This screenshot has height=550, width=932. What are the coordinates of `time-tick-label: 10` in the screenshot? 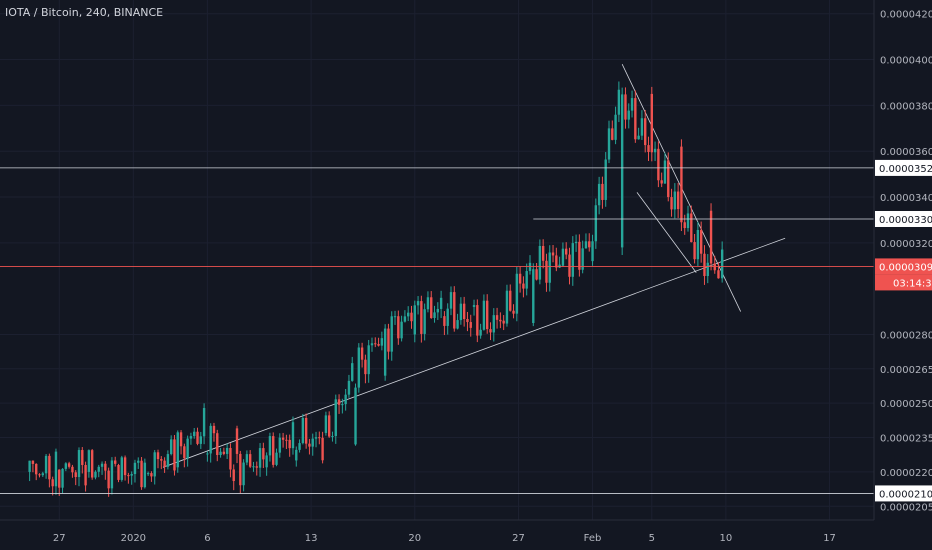 It's located at (725, 538).